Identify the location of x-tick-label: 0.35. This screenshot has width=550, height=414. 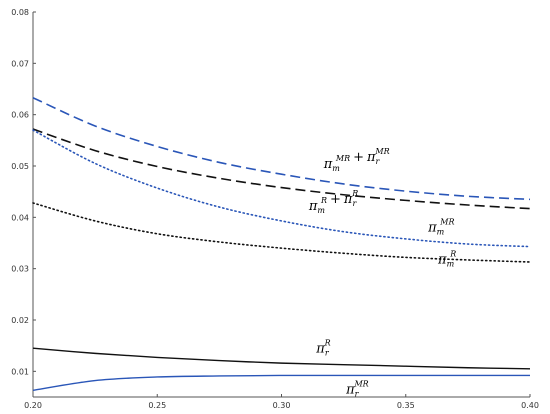
(406, 405).